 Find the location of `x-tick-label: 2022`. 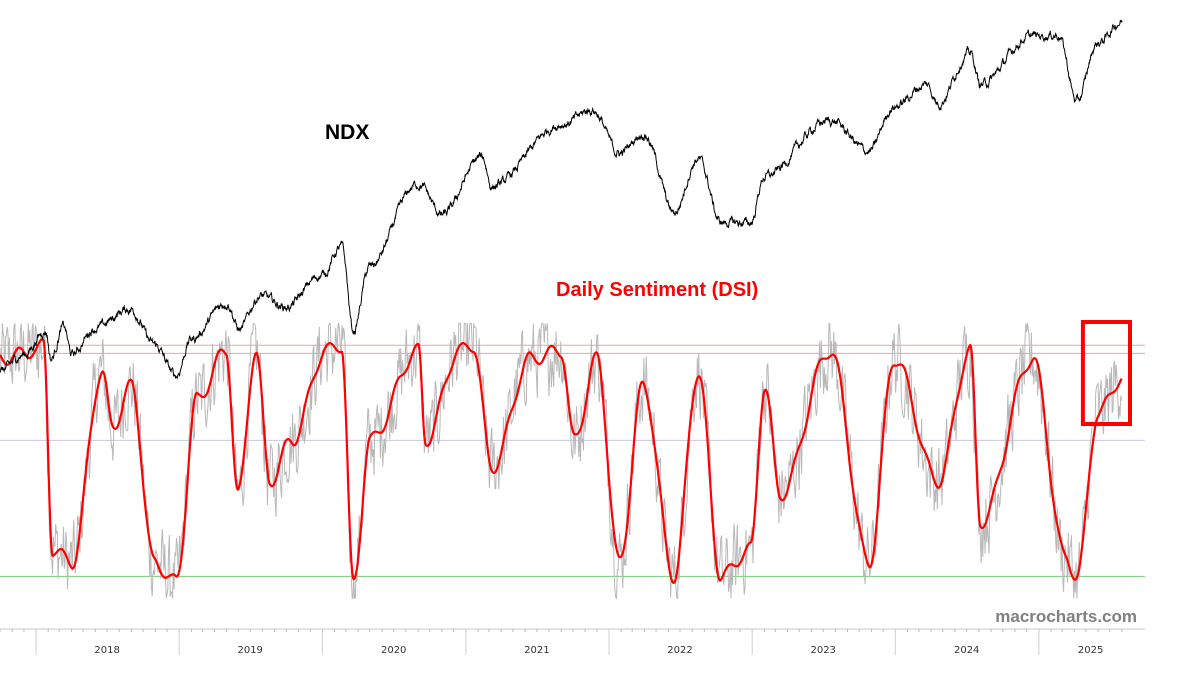

x-tick-label: 2022 is located at coordinates (679, 650).